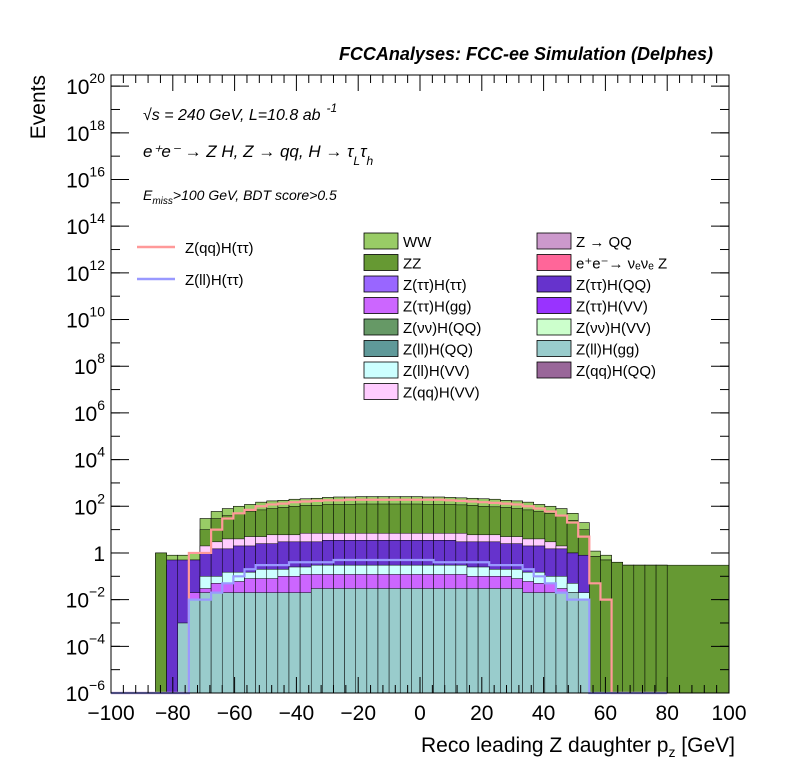 The image size is (796, 772). I want to click on x-tick-label: −100, so click(110, 713).